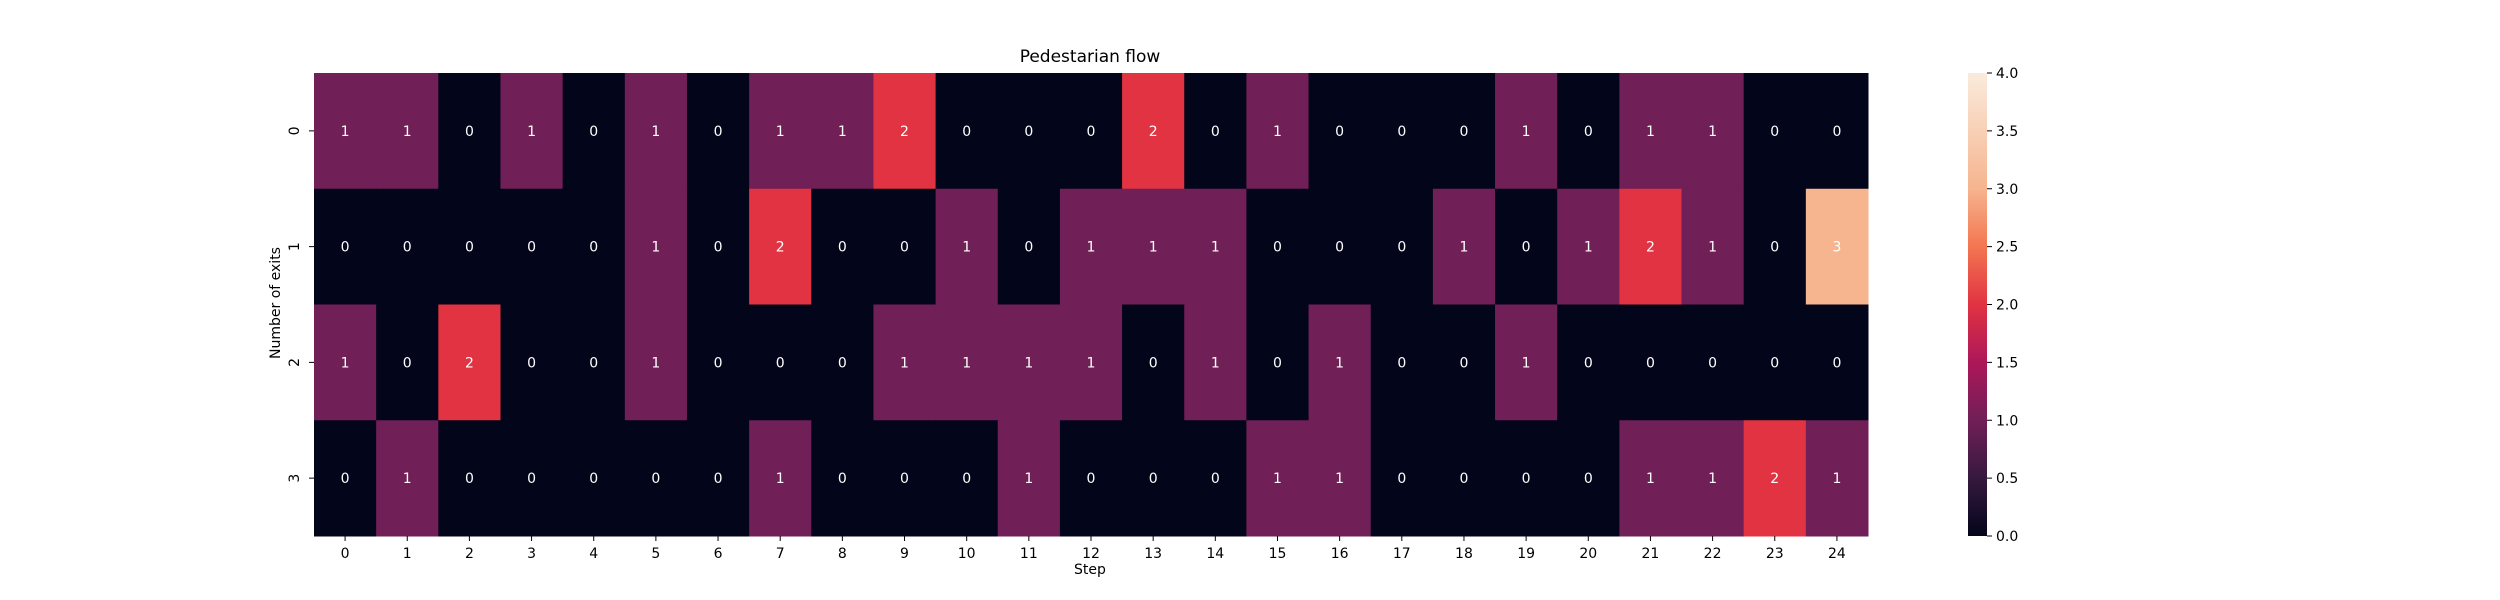 The image size is (2500, 600). I want to click on colorbar-tick-label: 2.0, so click(2007, 306).